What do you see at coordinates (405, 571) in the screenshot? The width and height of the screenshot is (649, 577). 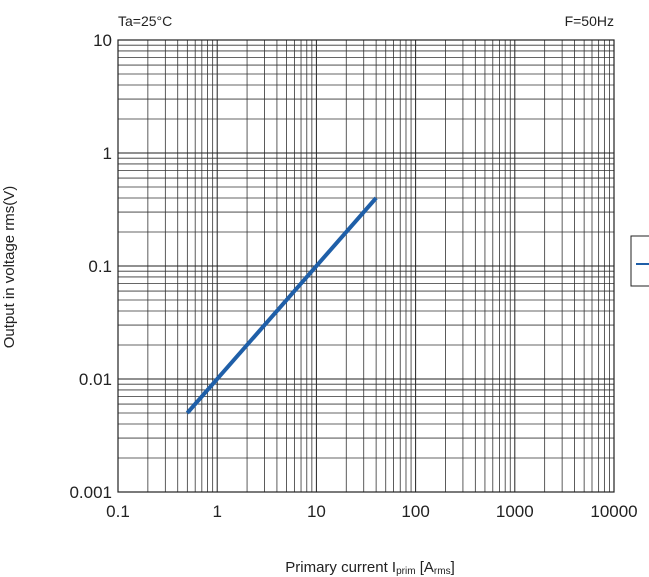 I see `x-axis-title-subscript: prim` at bounding box center [405, 571].